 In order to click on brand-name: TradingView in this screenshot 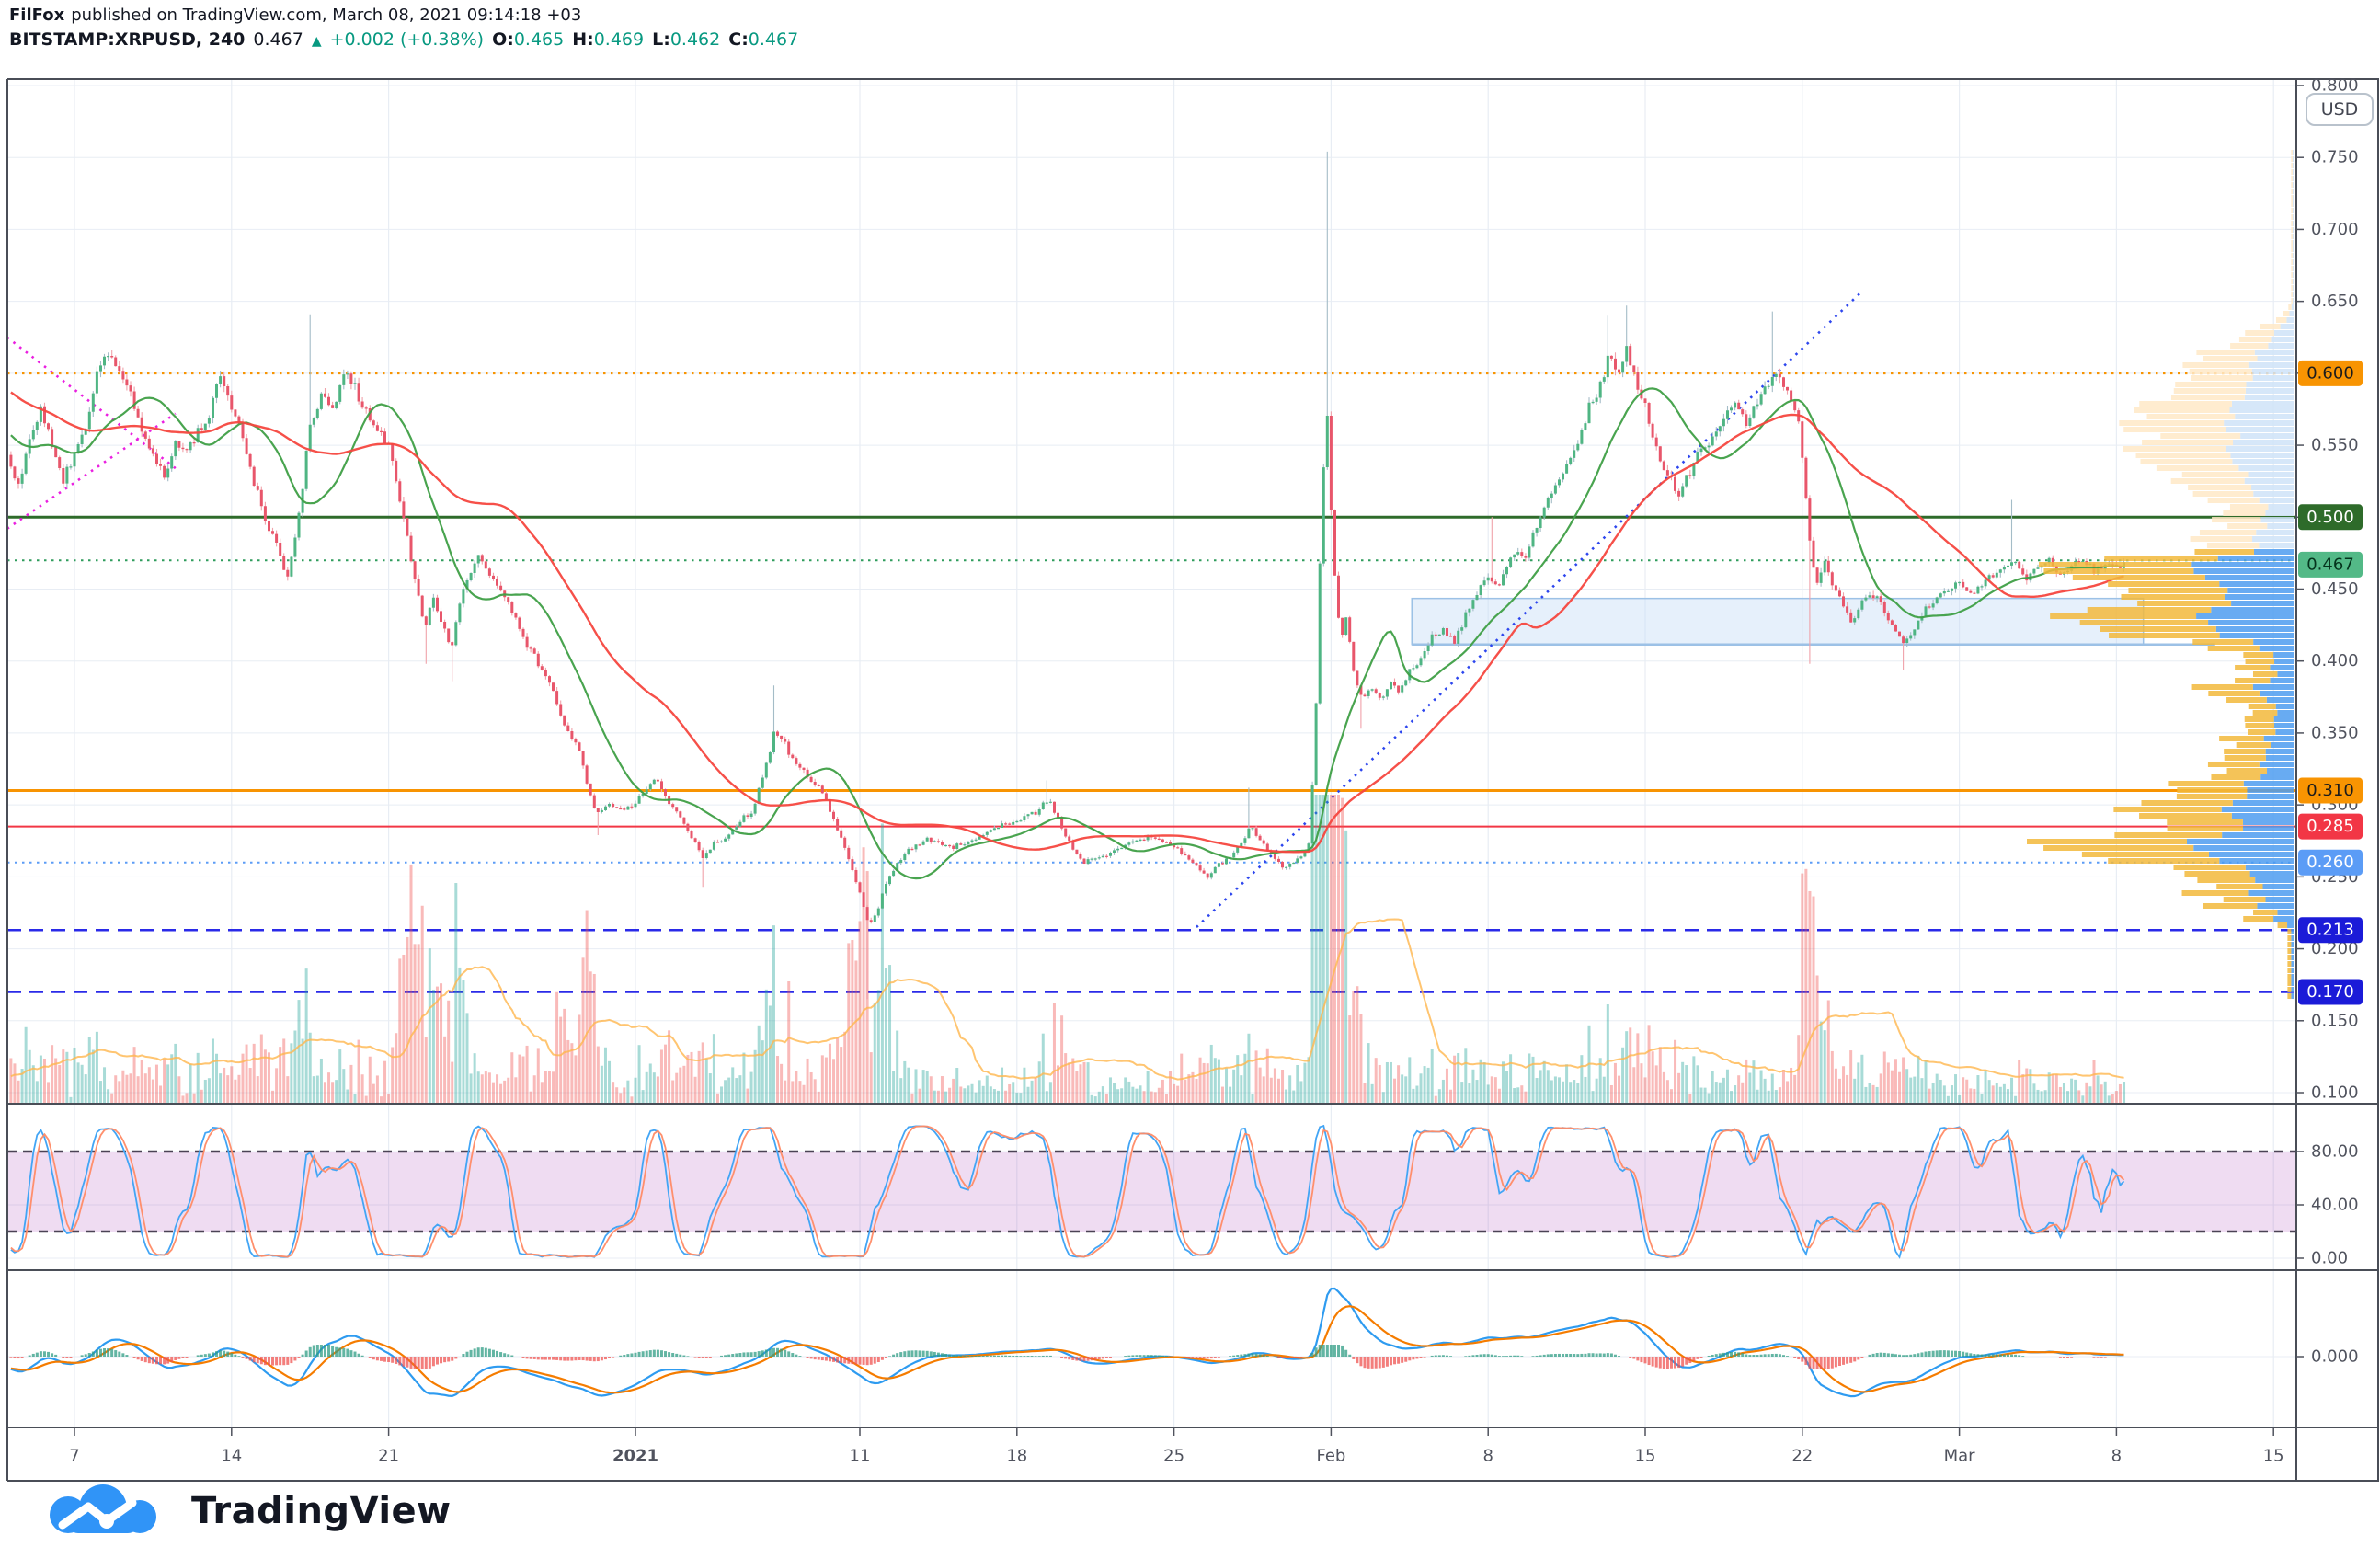, I will do `click(321, 1511)`.